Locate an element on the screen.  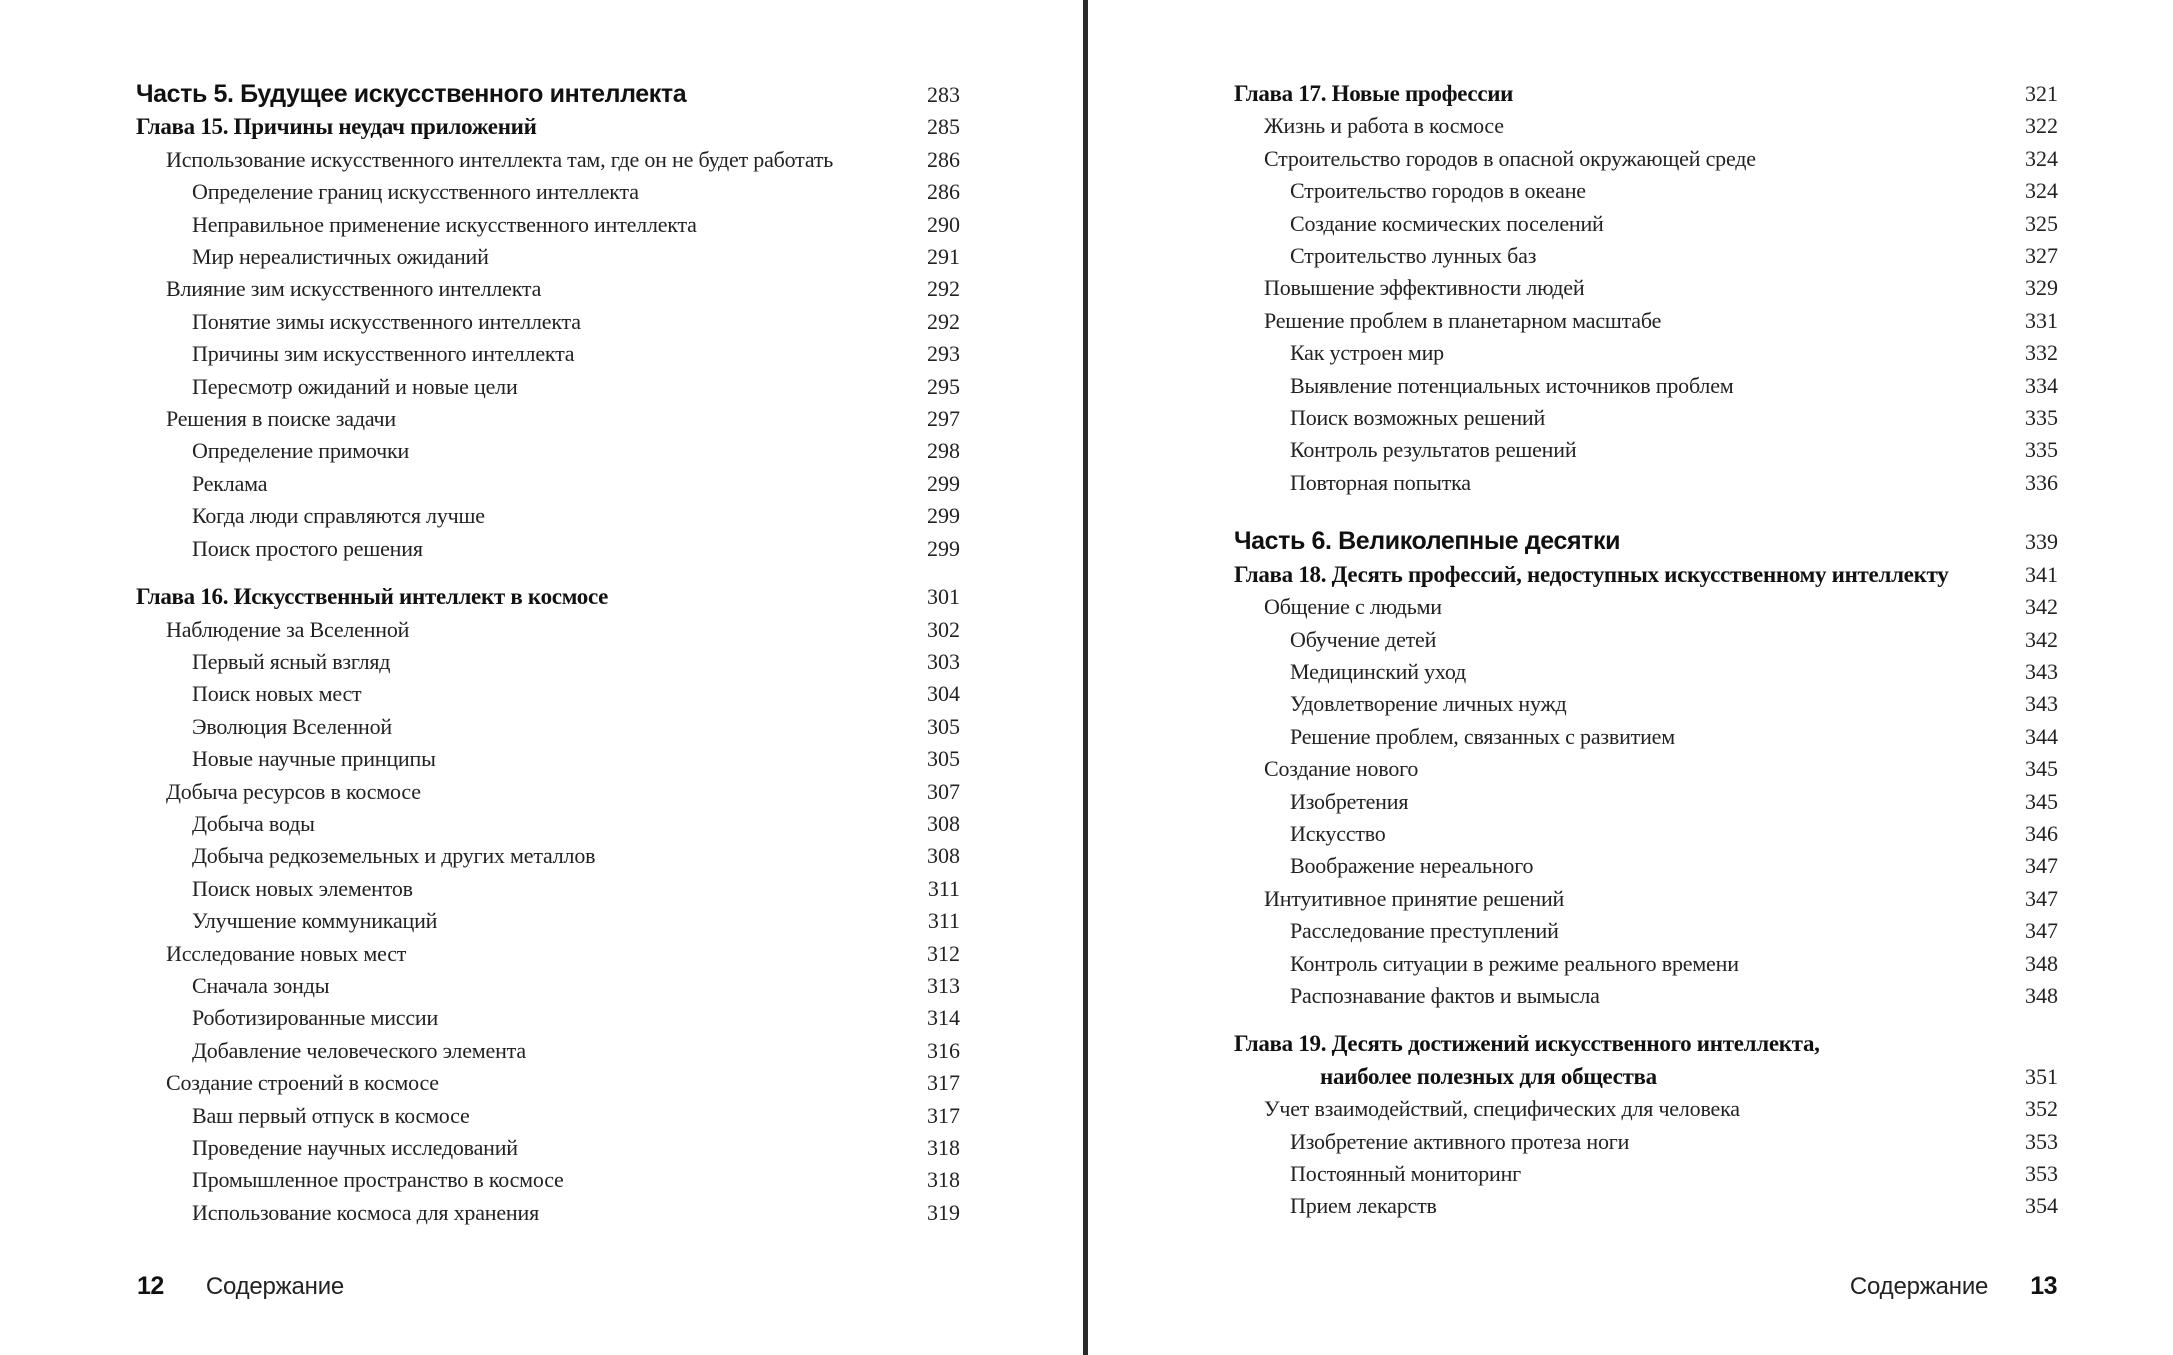
toc-entry: Решения в поиске задачи 297 is located at coordinates (548, 419).